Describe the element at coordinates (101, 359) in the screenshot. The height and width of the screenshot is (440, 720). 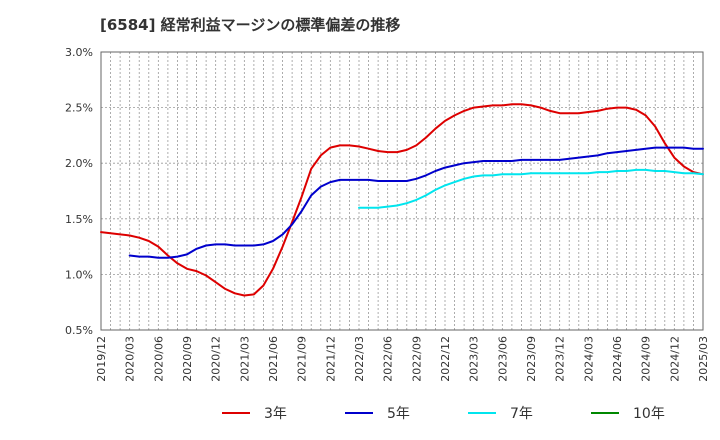
I see `x-tick-label: 2019/12` at that location.